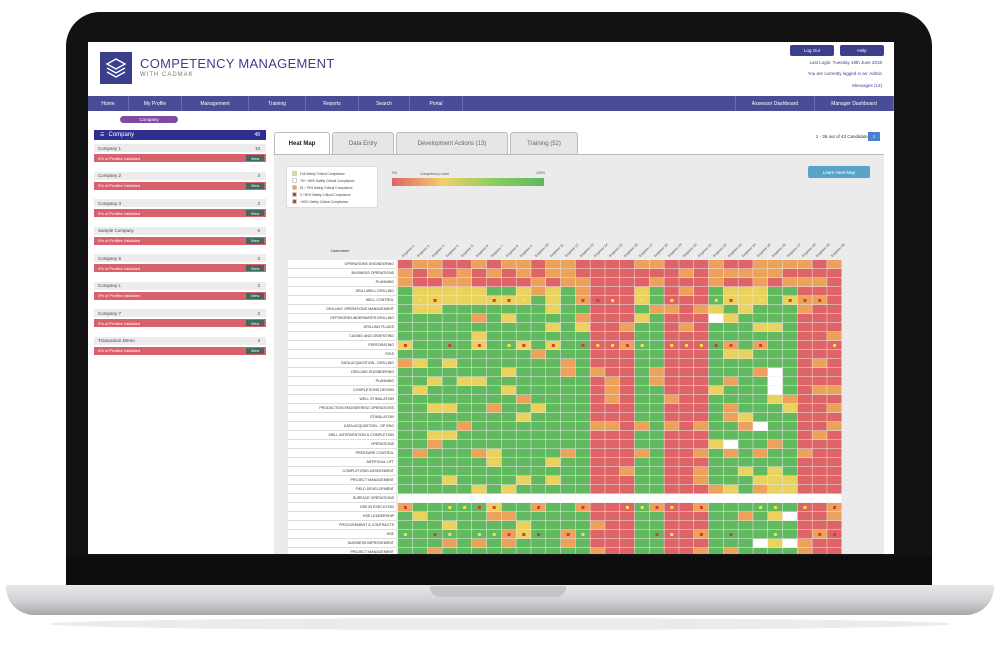  What do you see at coordinates (302, 143) in the screenshot?
I see `tab-heat-map: Heat Map` at bounding box center [302, 143].